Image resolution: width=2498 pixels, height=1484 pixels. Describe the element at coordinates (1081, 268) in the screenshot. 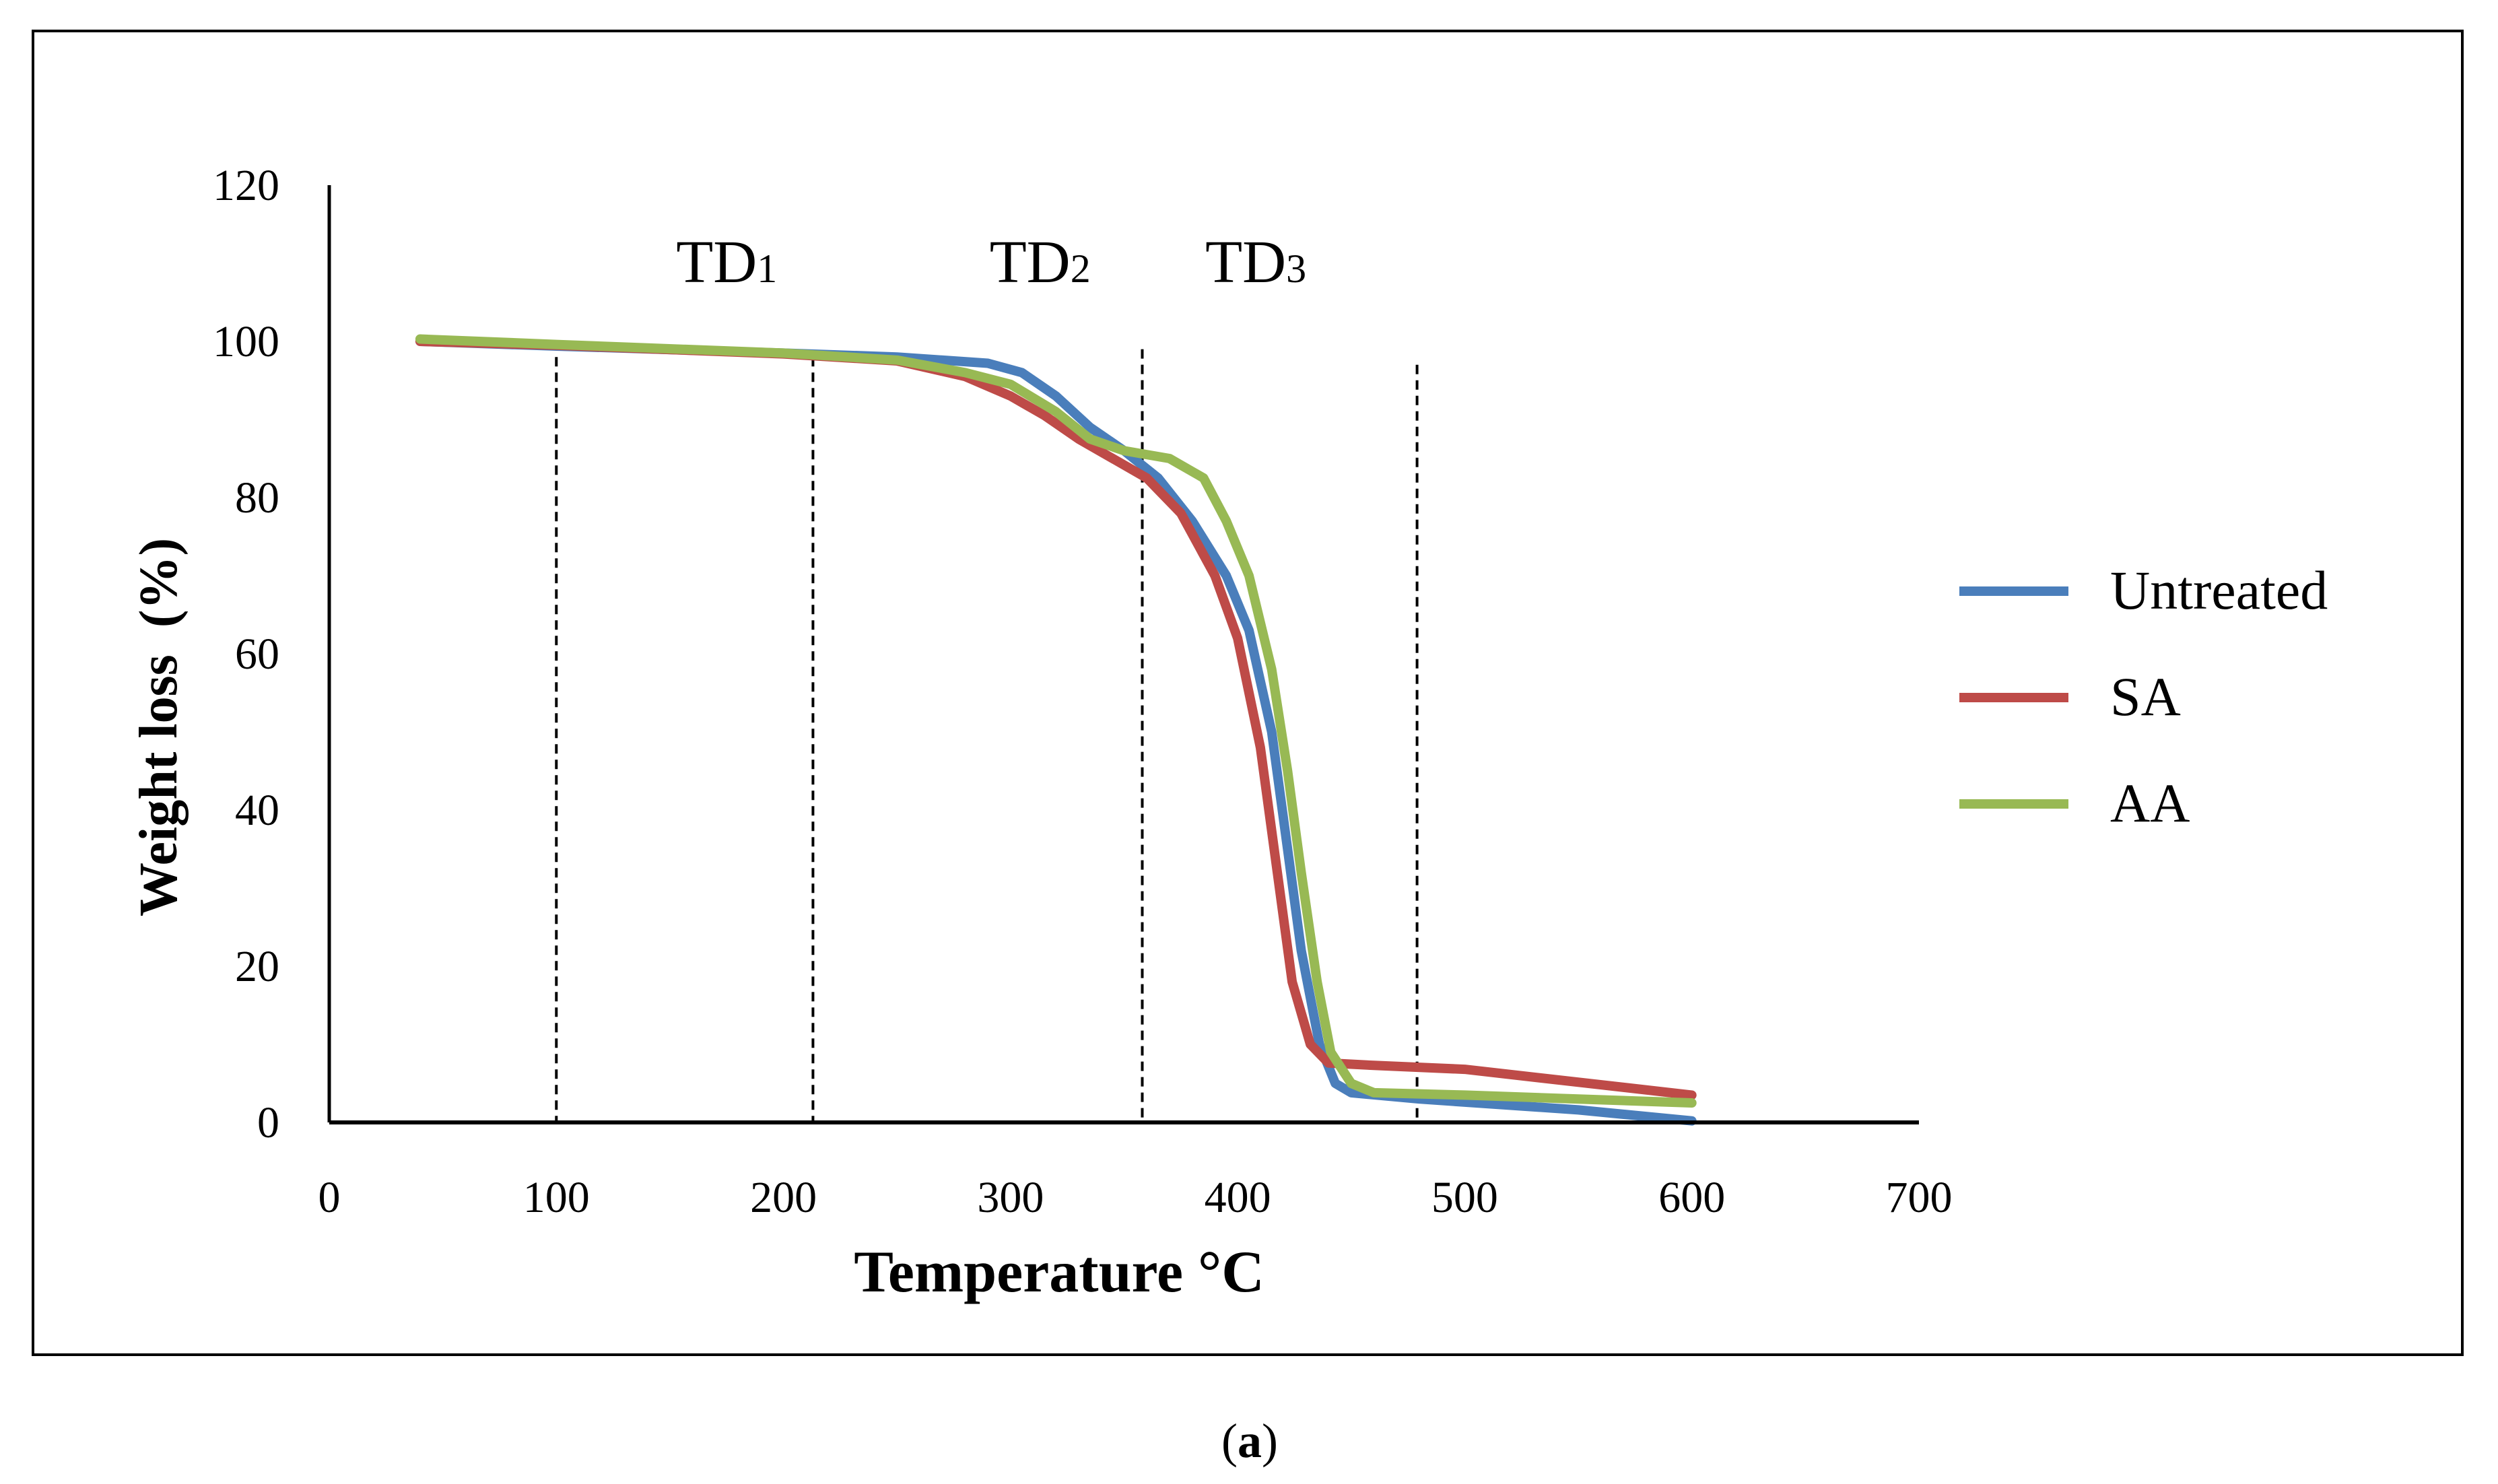

I see `stage-label-subscript: 2` at that location.